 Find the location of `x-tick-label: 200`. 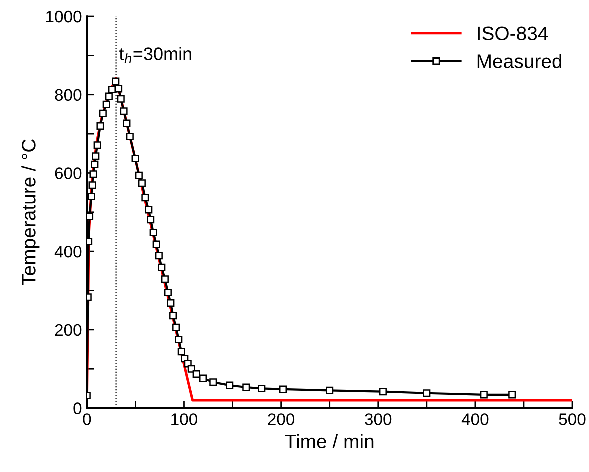

x-tick-label: 200 is located at coordinates (281, 420).